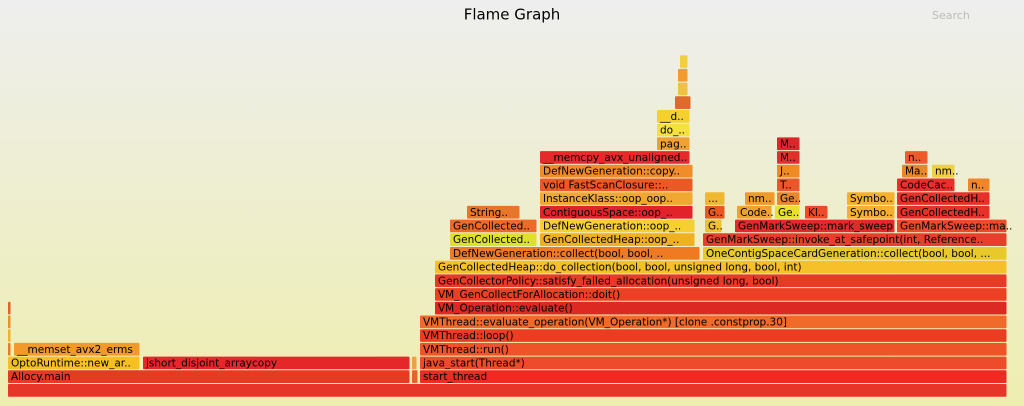 The height and width of the screenshot is (406, 1024). What do you see at coordinates (954, 226) in the screenshot?
I see `frame: GenMarkSweep::ma..` at bounding box center [954, 226].